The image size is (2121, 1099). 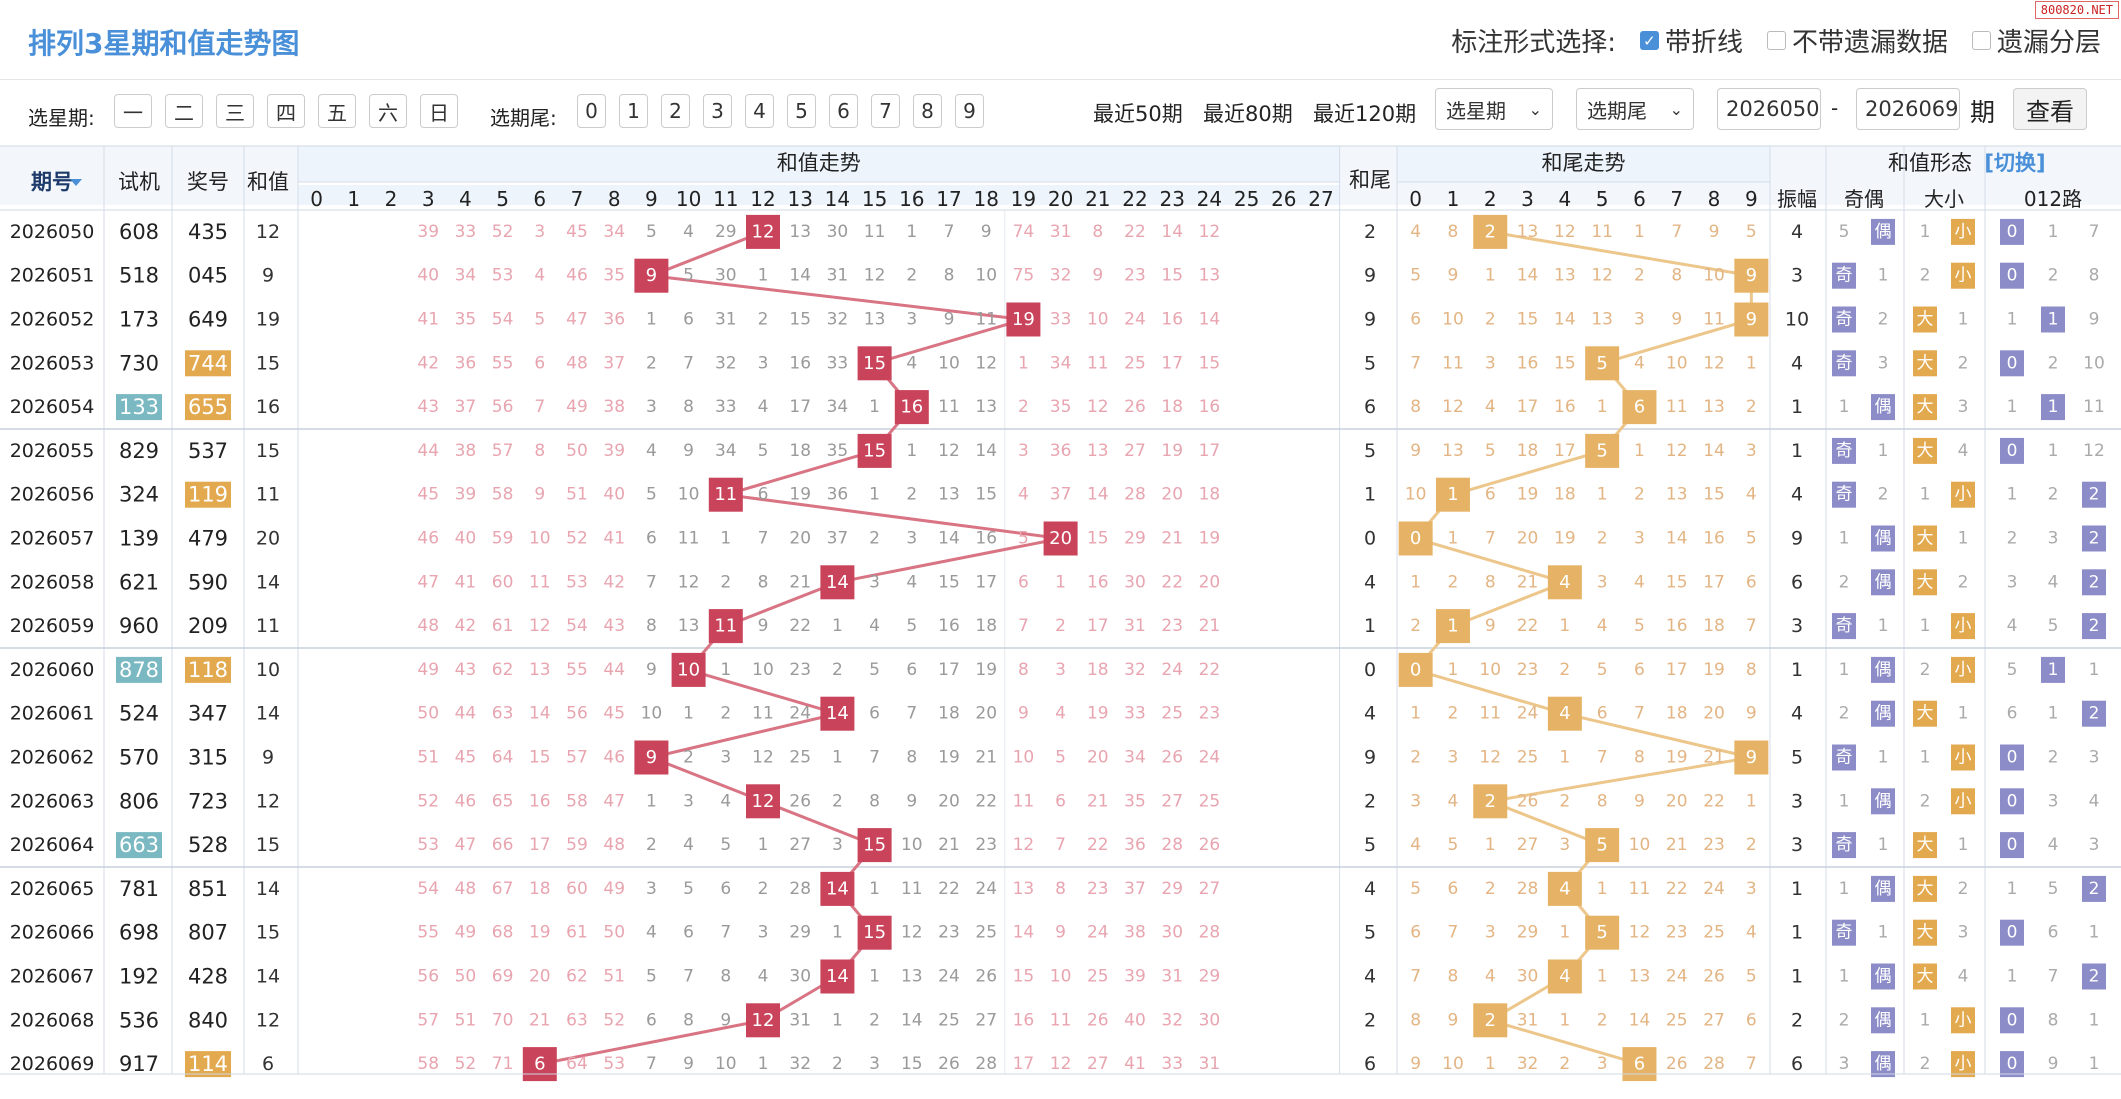 What do you see at coordinates (843, 111) in the screenshot?
I see `tail-chip-6: 6` at bounding box center [843, 111].